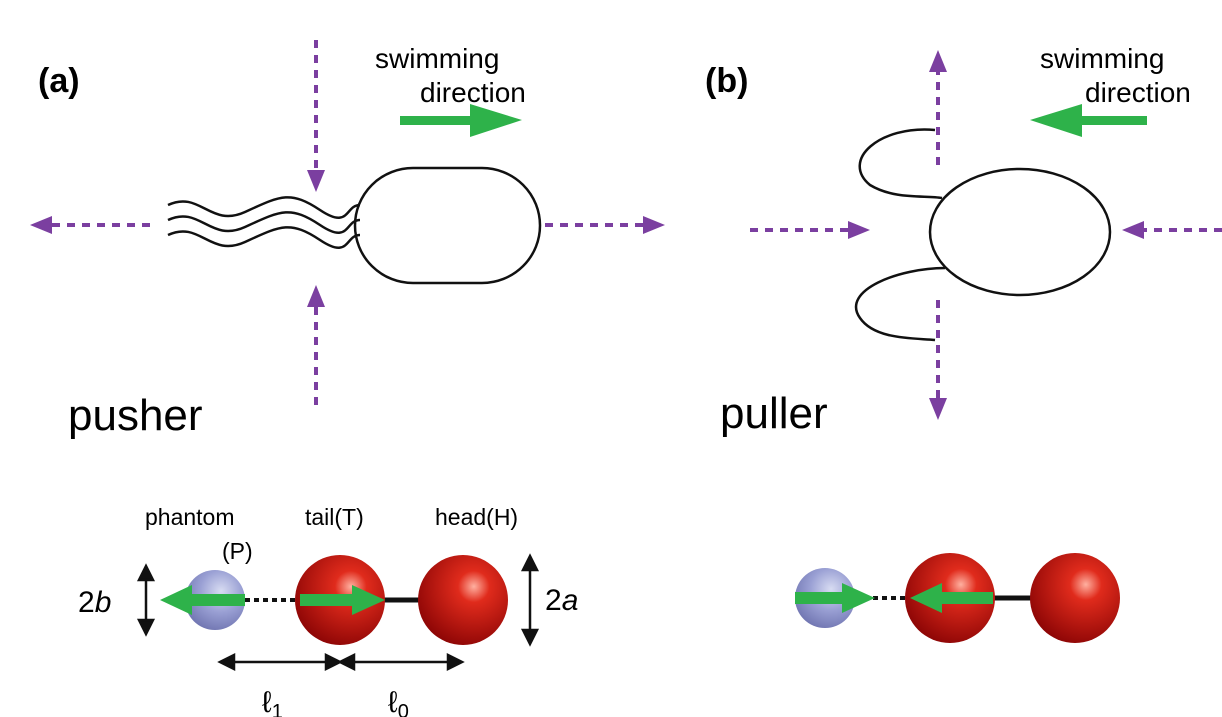 This screenshot has height=717, width=1222. I want to click on panel-label: (a), so click(59, 81).